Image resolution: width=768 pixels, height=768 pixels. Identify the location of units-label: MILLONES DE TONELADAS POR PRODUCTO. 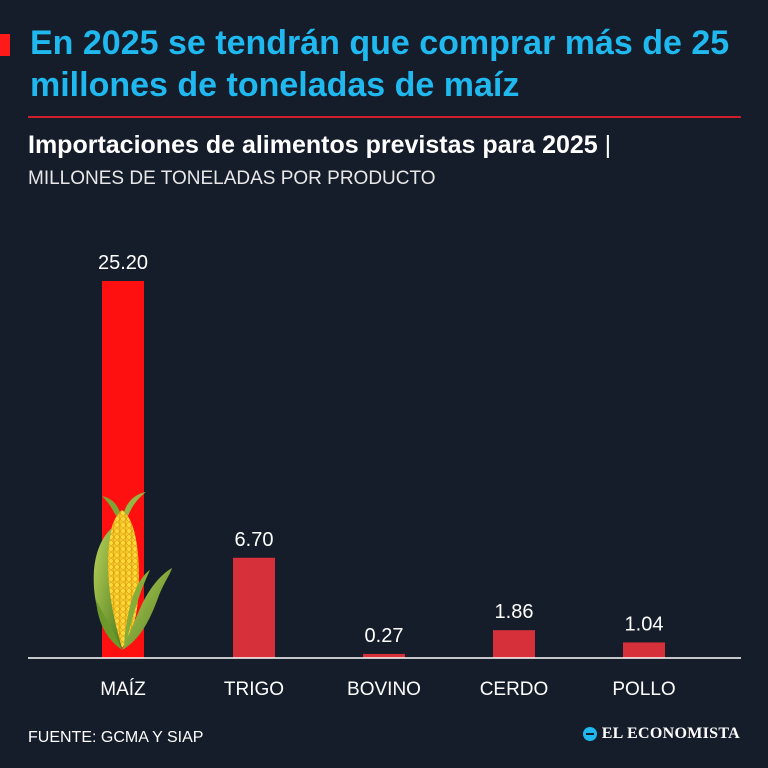
(232, 178).